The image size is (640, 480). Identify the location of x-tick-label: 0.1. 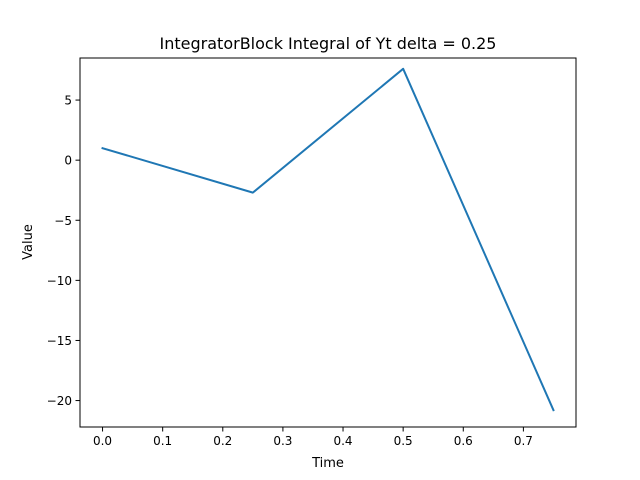
(162, 441).